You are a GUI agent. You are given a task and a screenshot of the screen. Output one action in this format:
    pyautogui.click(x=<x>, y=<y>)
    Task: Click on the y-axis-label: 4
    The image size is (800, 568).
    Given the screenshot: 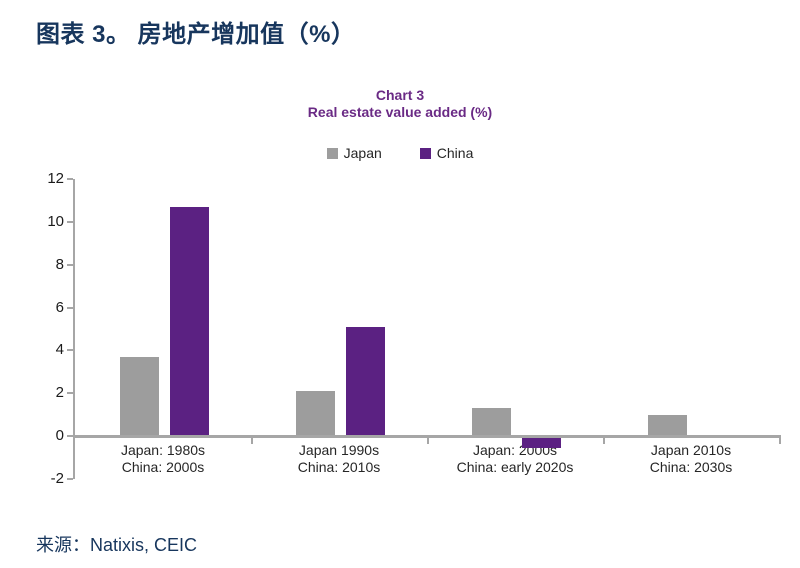 What is the action you would take?
    pyautogui.click(x=59, y=350)
    